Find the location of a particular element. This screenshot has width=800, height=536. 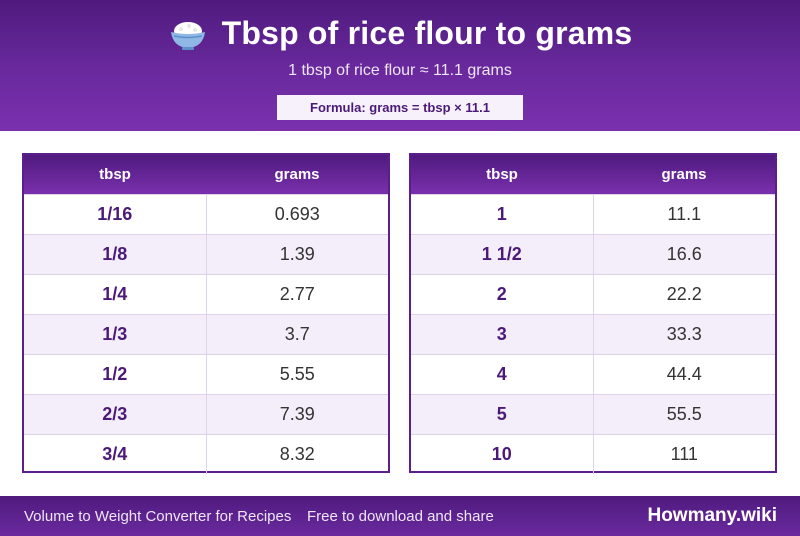

table-row: 3 33.3 is located at coordinates (593, 334).